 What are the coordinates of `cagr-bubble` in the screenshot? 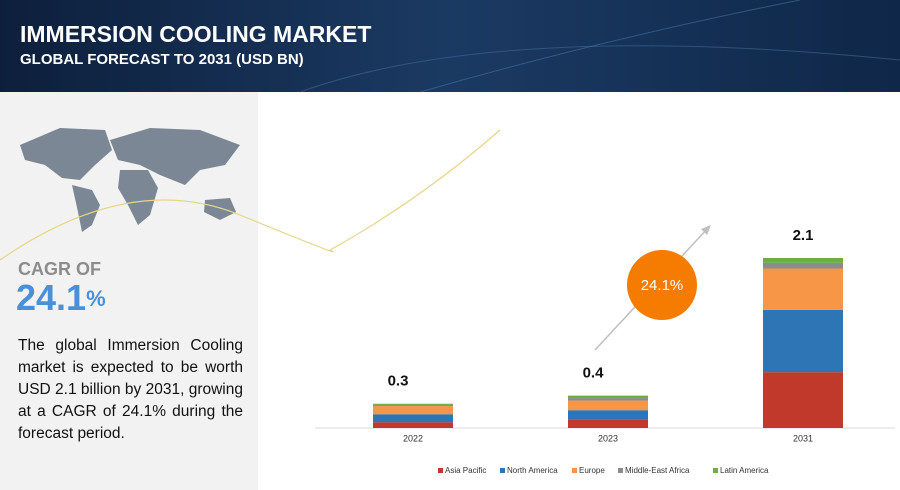 It's located at (662, 285).